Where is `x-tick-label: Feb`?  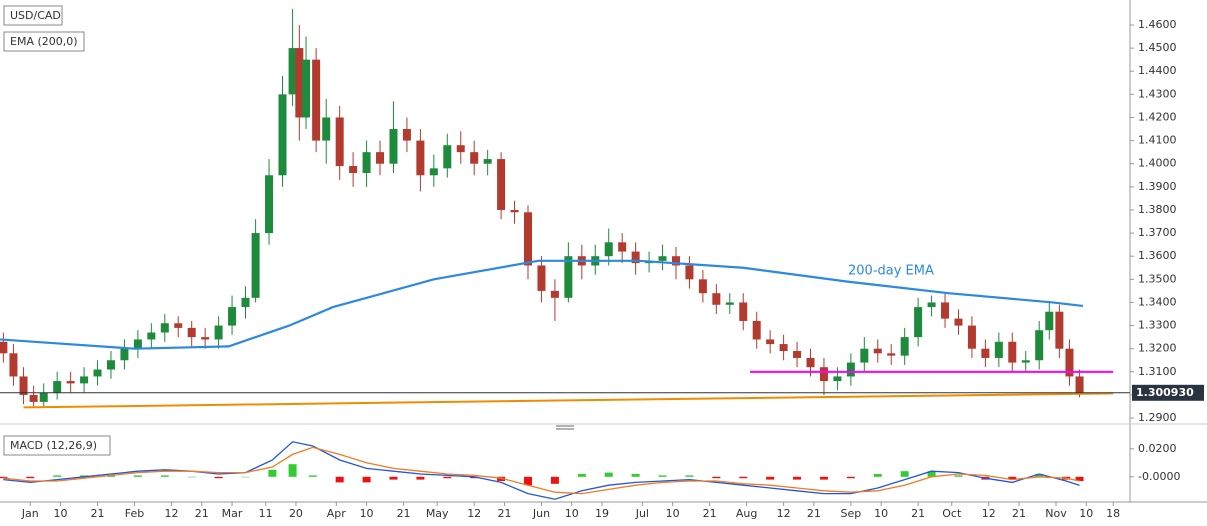
x-tick-label: Feb is located at coordinates (134, 513).